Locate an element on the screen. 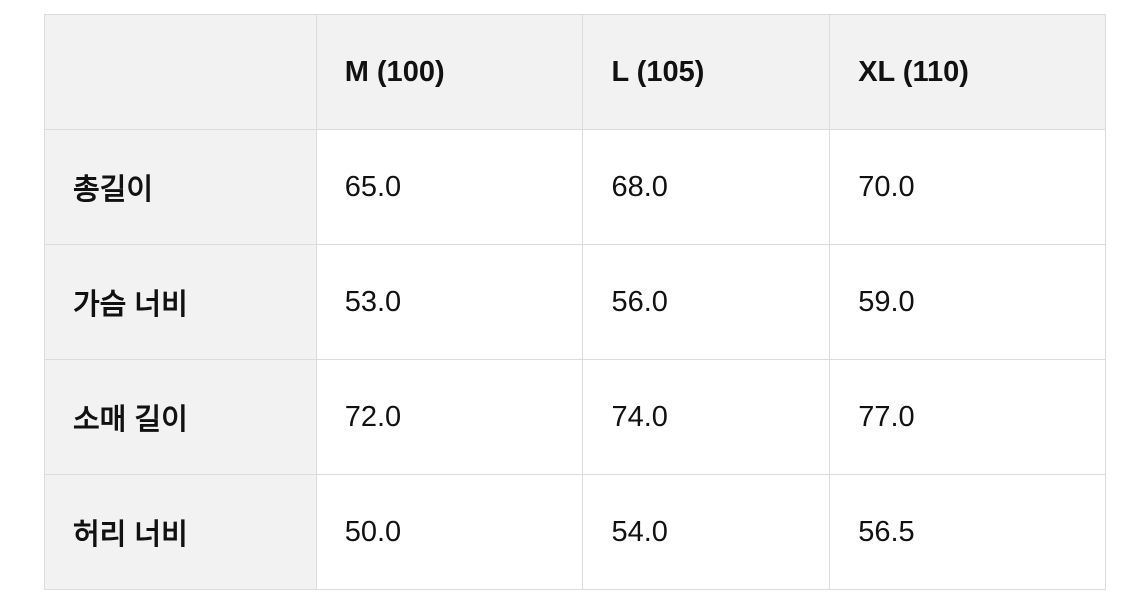 This screenshot has width=1125, height=605. table-cell: 74.0 is located at coordinates (706, 417).